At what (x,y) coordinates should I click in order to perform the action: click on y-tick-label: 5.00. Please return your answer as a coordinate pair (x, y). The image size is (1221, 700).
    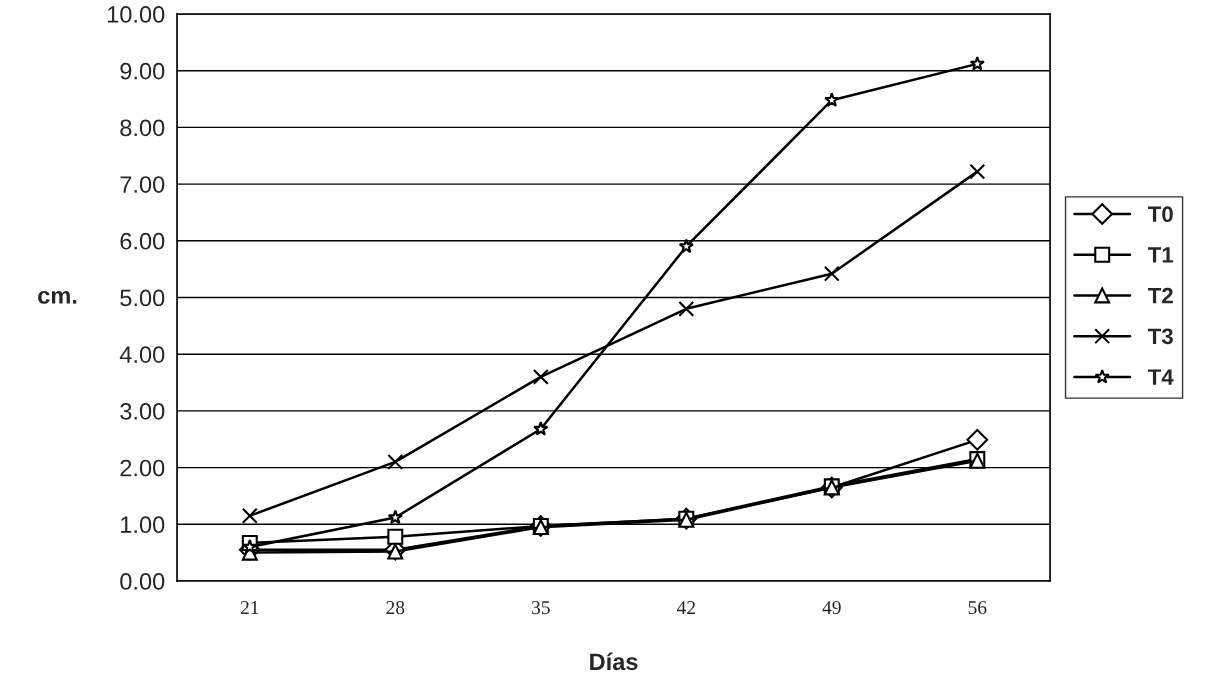
    Looking at the image, I should click on (142, 298).